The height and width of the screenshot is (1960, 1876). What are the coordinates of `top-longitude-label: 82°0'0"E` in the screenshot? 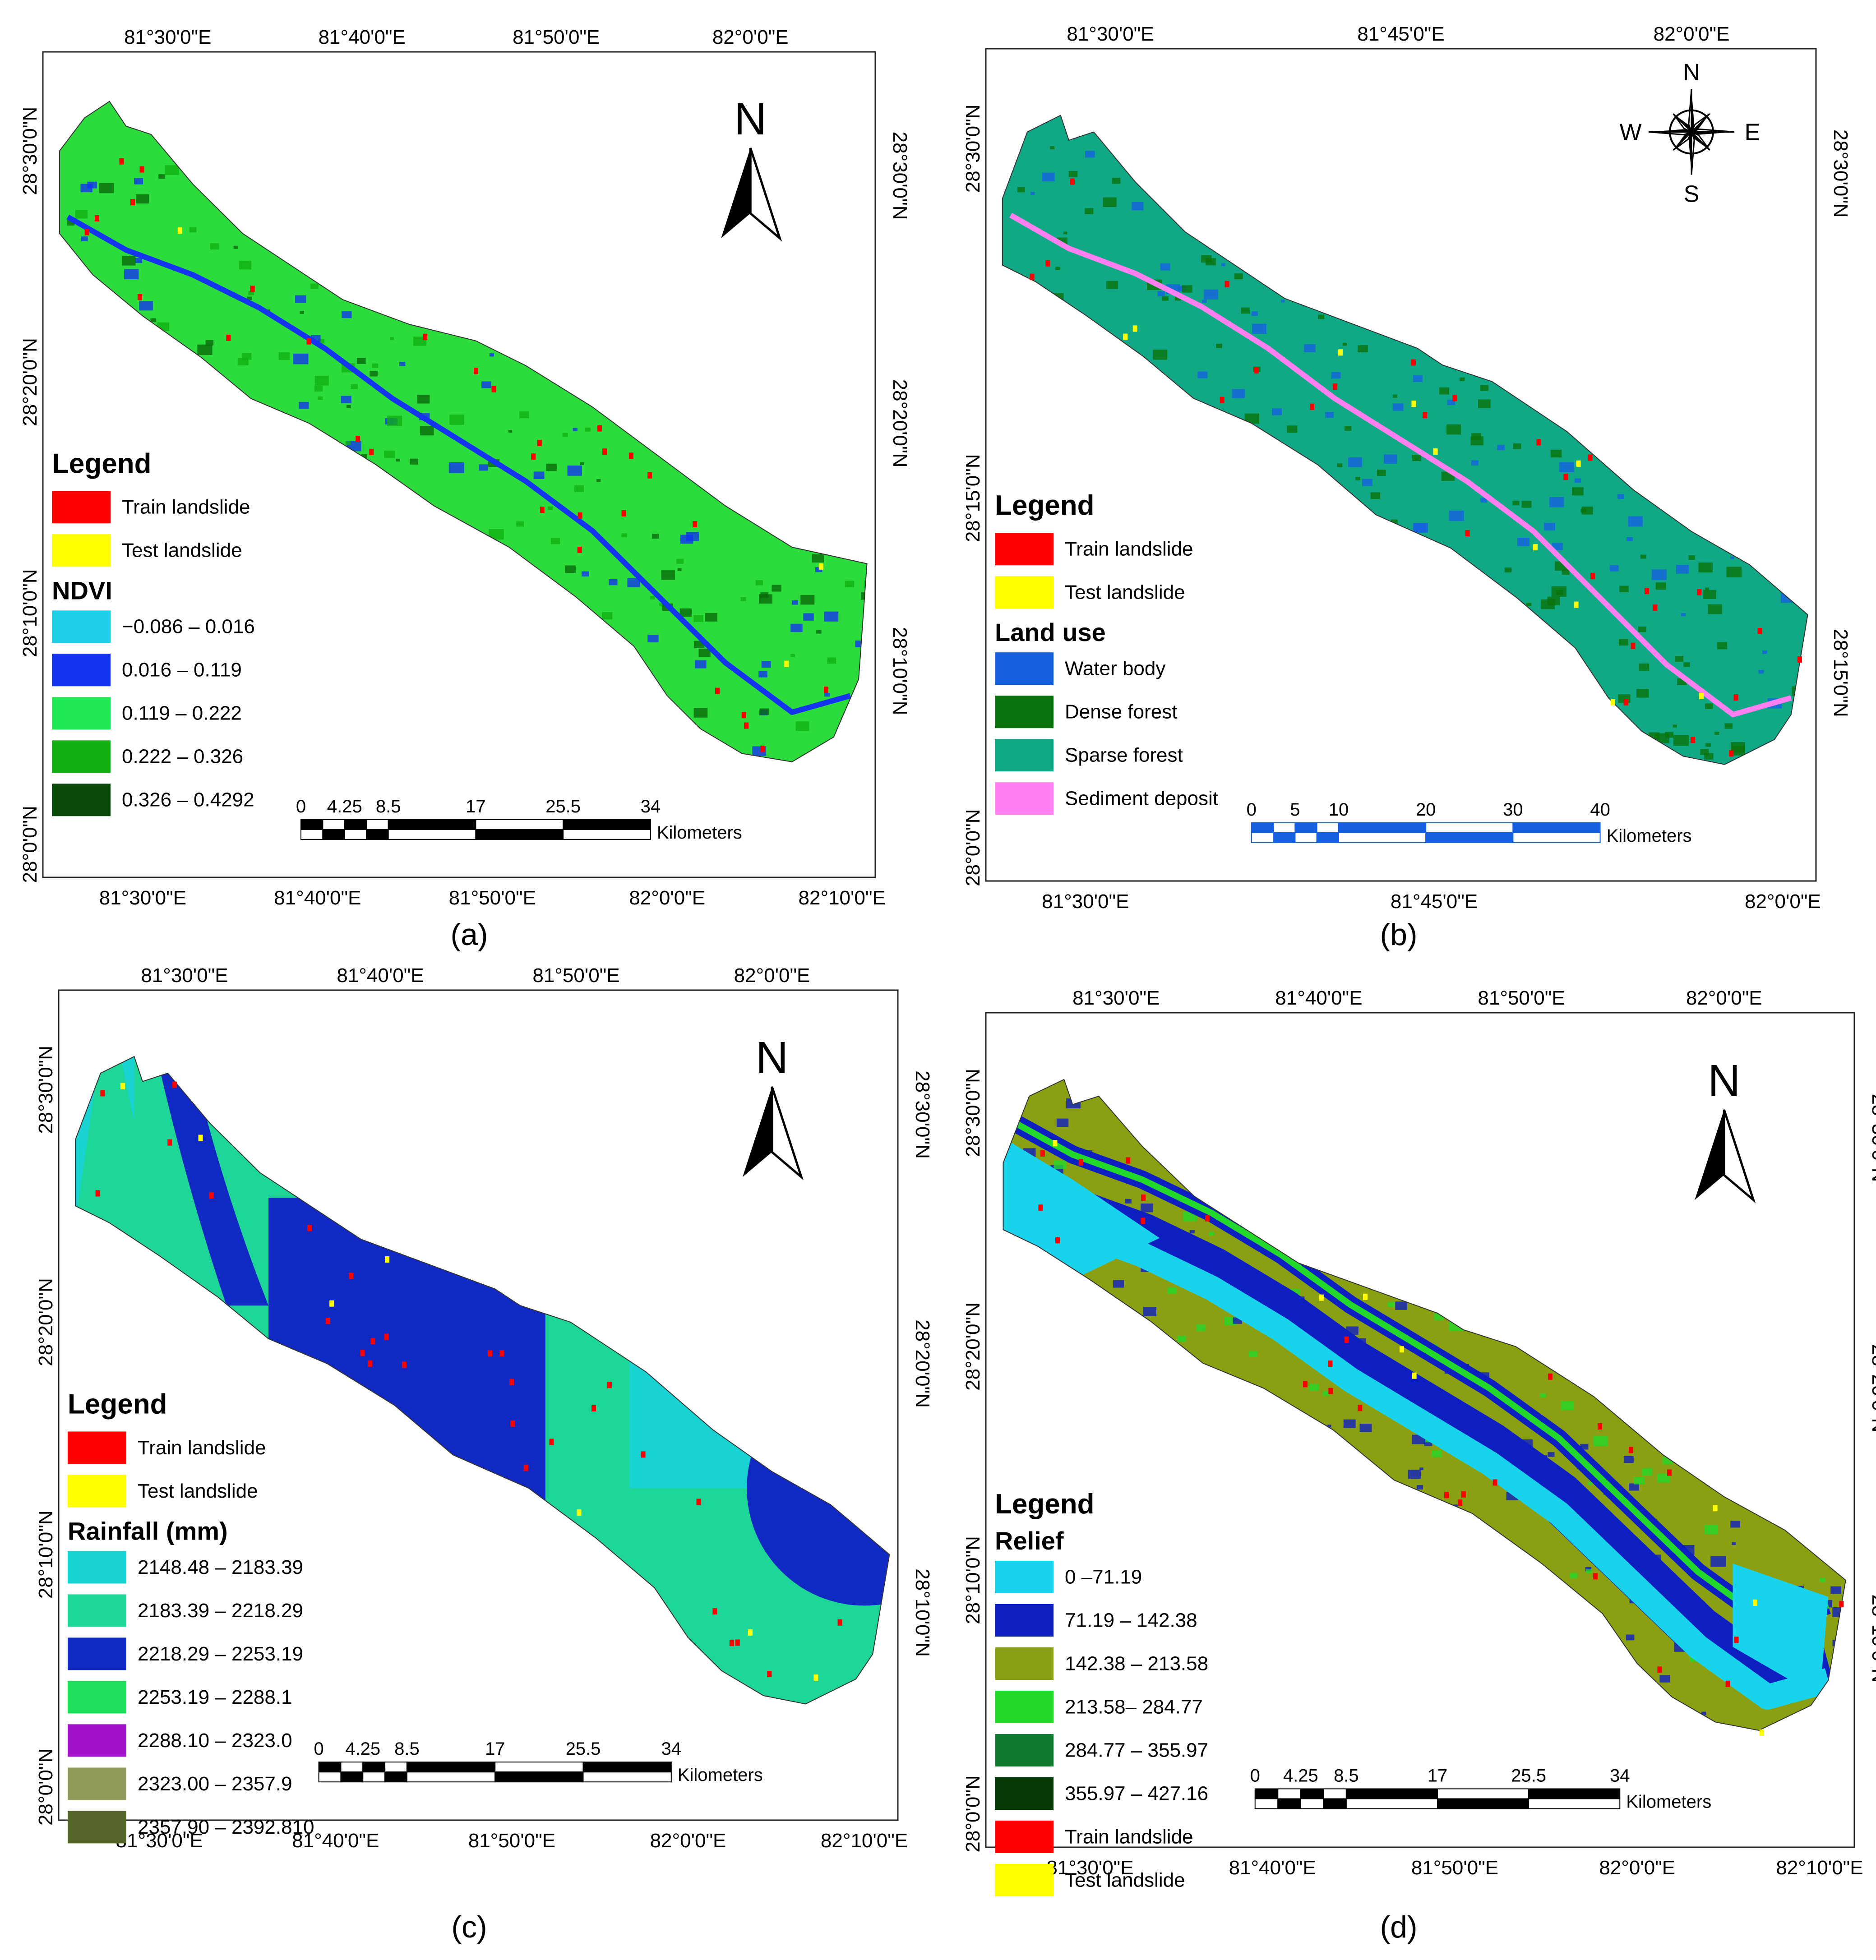 It's located at (1692, 34).